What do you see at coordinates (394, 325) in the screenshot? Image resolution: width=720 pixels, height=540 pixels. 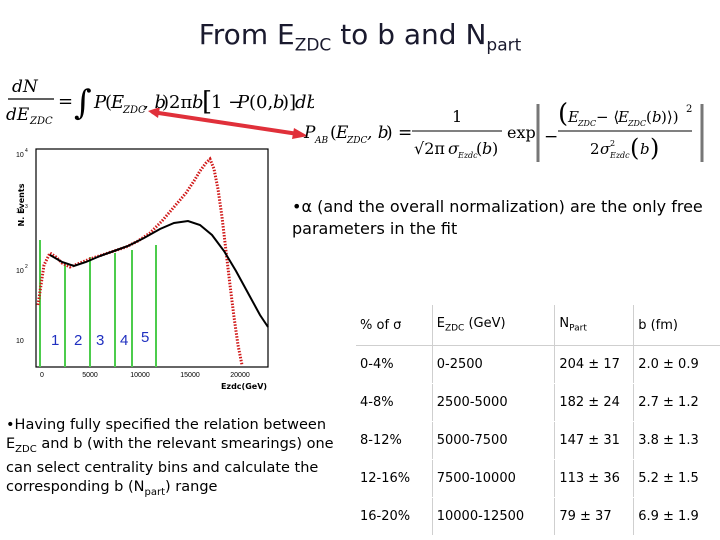 I see `header-percent-sigma: % of σ` at bounding box center [394, 325].